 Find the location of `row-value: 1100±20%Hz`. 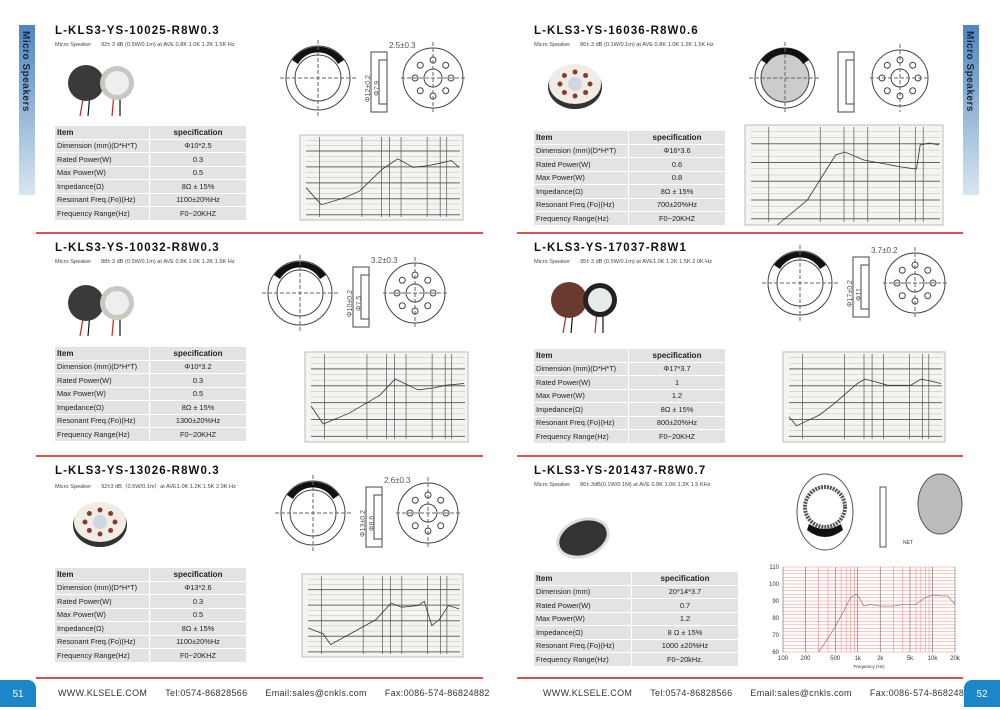

row-value: 1100±20%Hz is located at coordinates (198, 199).